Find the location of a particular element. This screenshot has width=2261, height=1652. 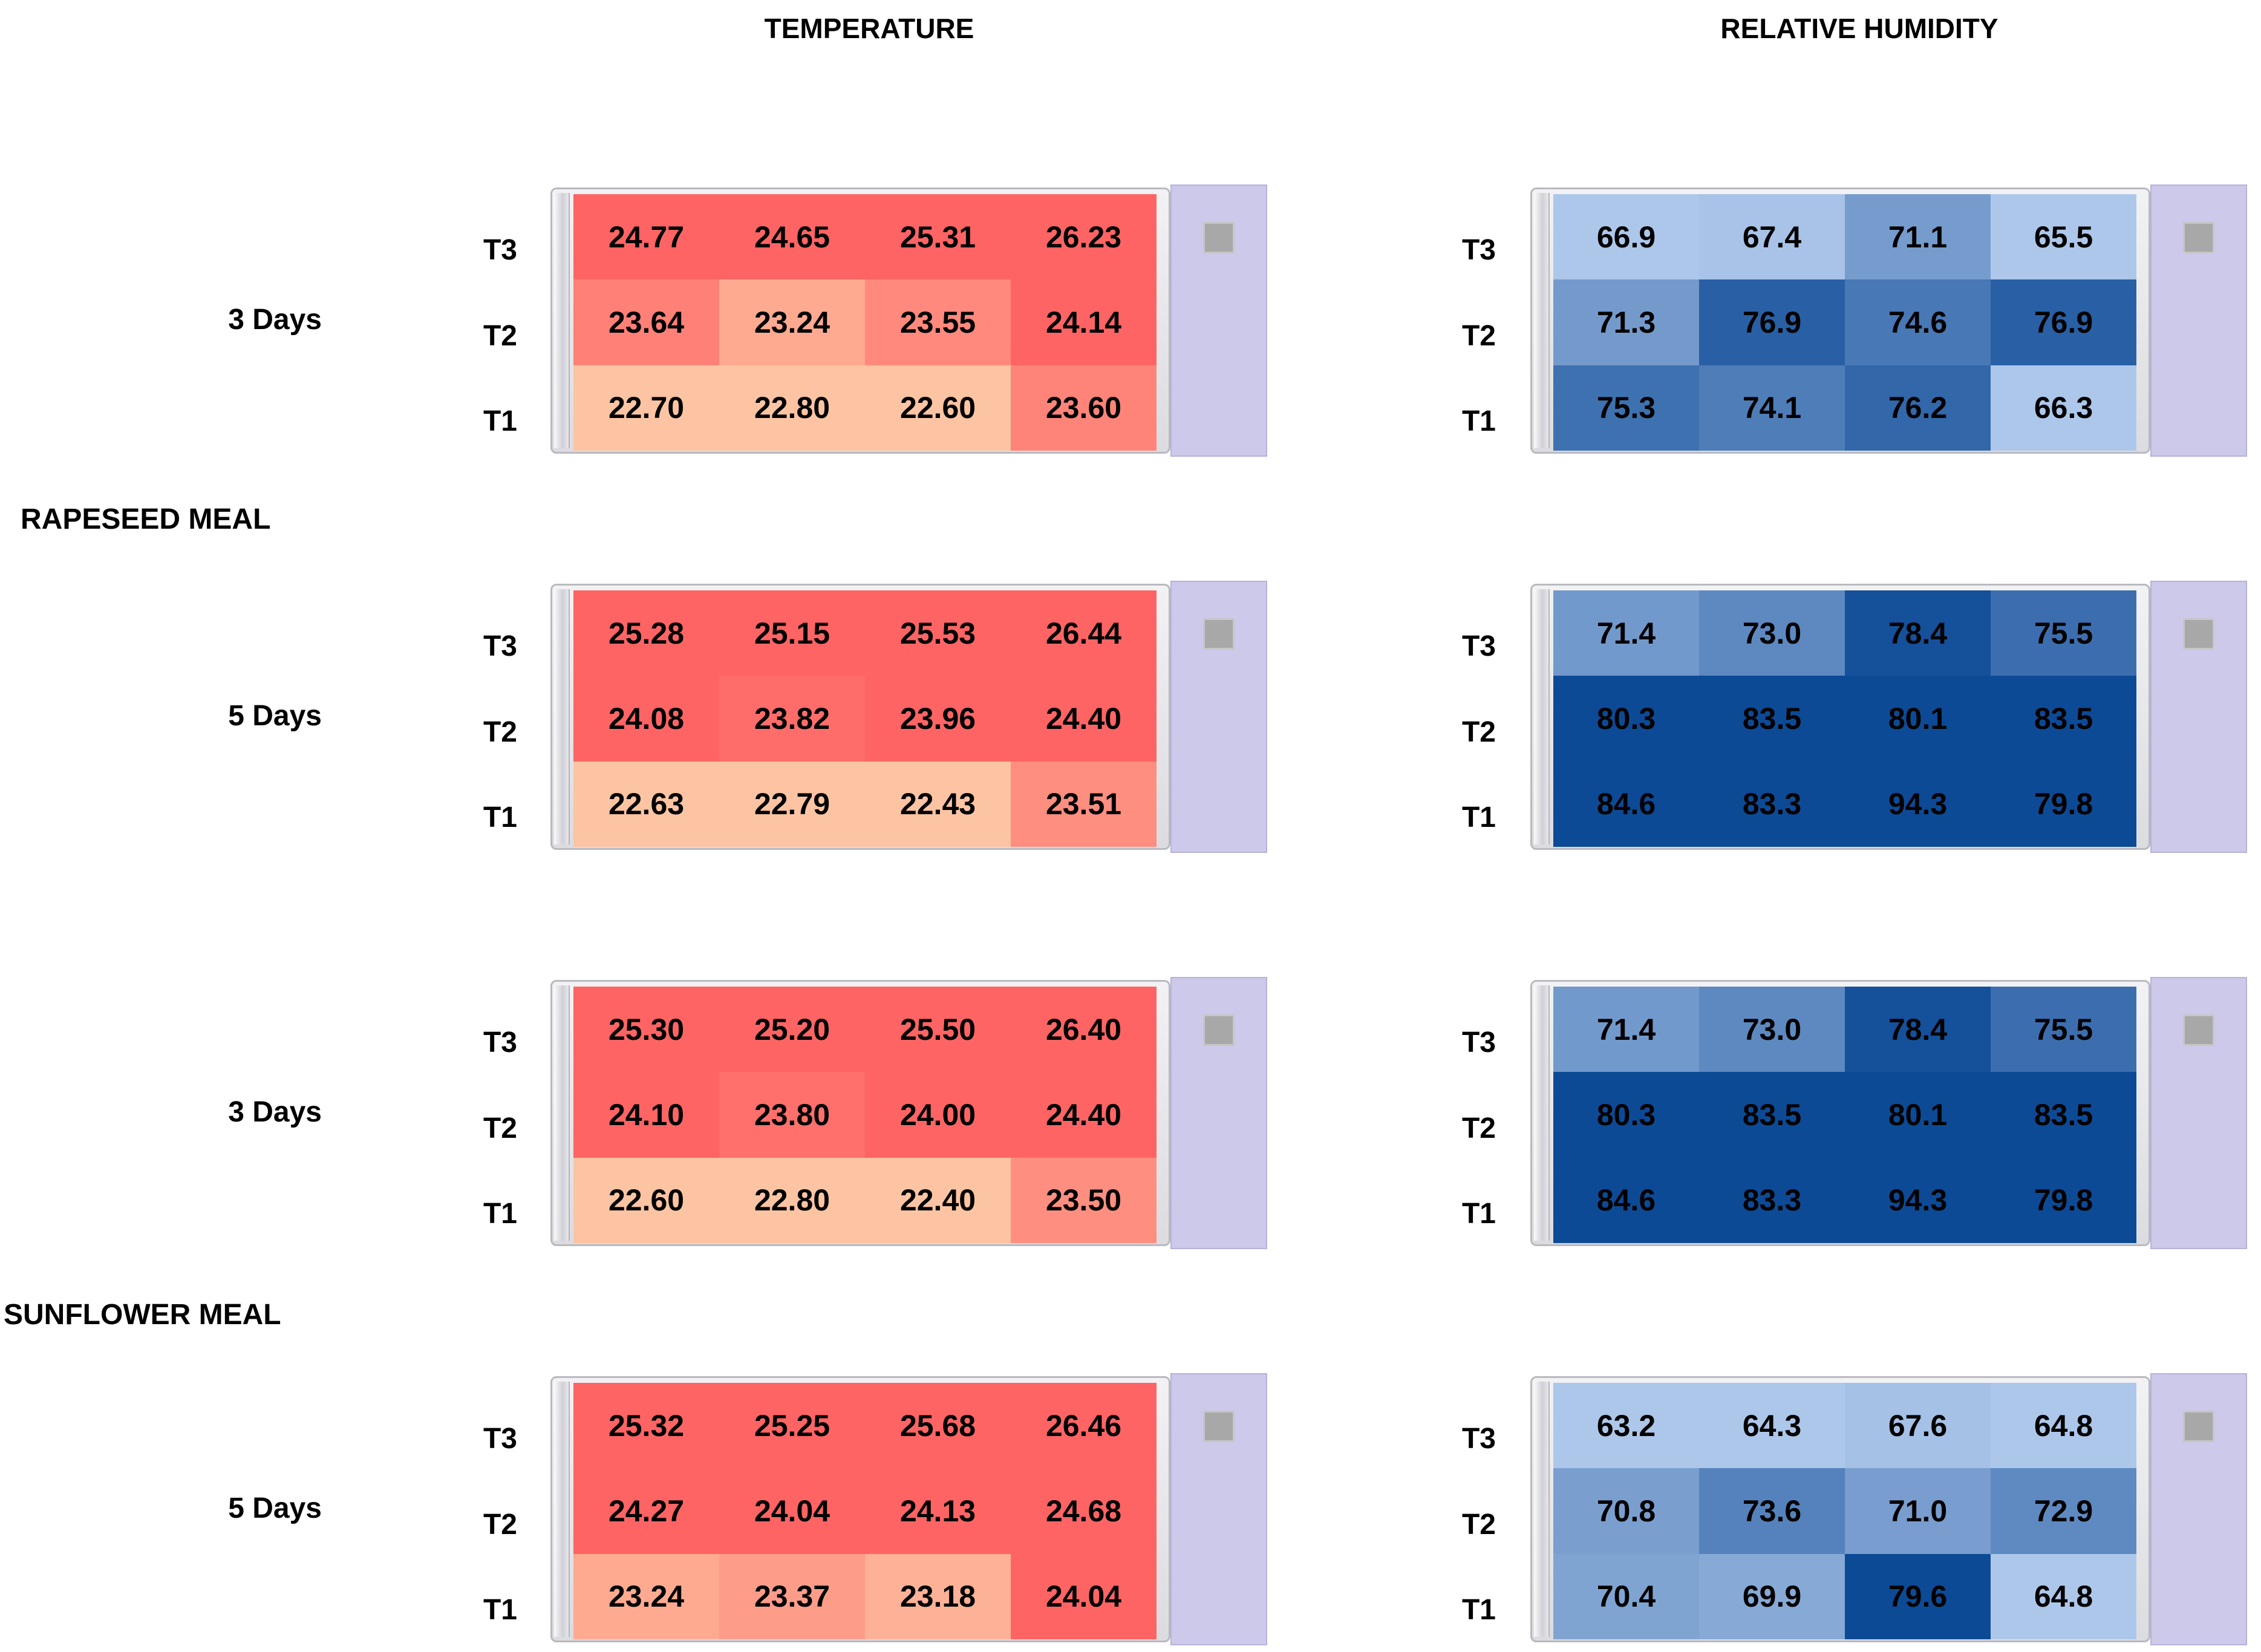

temperature-heatmap-cell: 22.40 is located at coordinates (938, 1200).